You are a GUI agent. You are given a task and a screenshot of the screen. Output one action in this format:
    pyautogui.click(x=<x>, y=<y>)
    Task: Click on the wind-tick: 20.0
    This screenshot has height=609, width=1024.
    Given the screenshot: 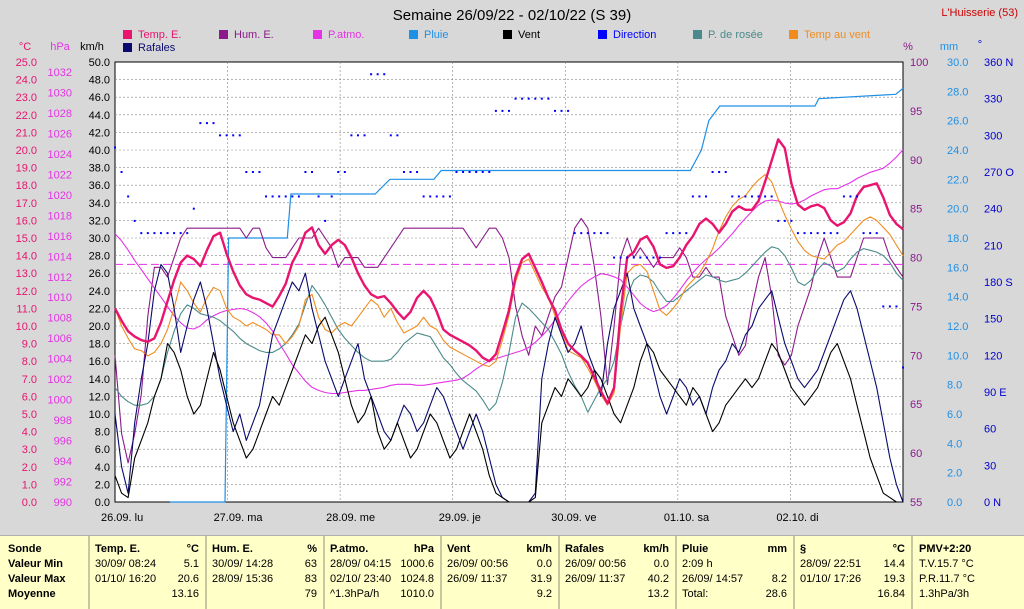 What is the action you would take?
    pyautogui.click(x=99, y=327)
    